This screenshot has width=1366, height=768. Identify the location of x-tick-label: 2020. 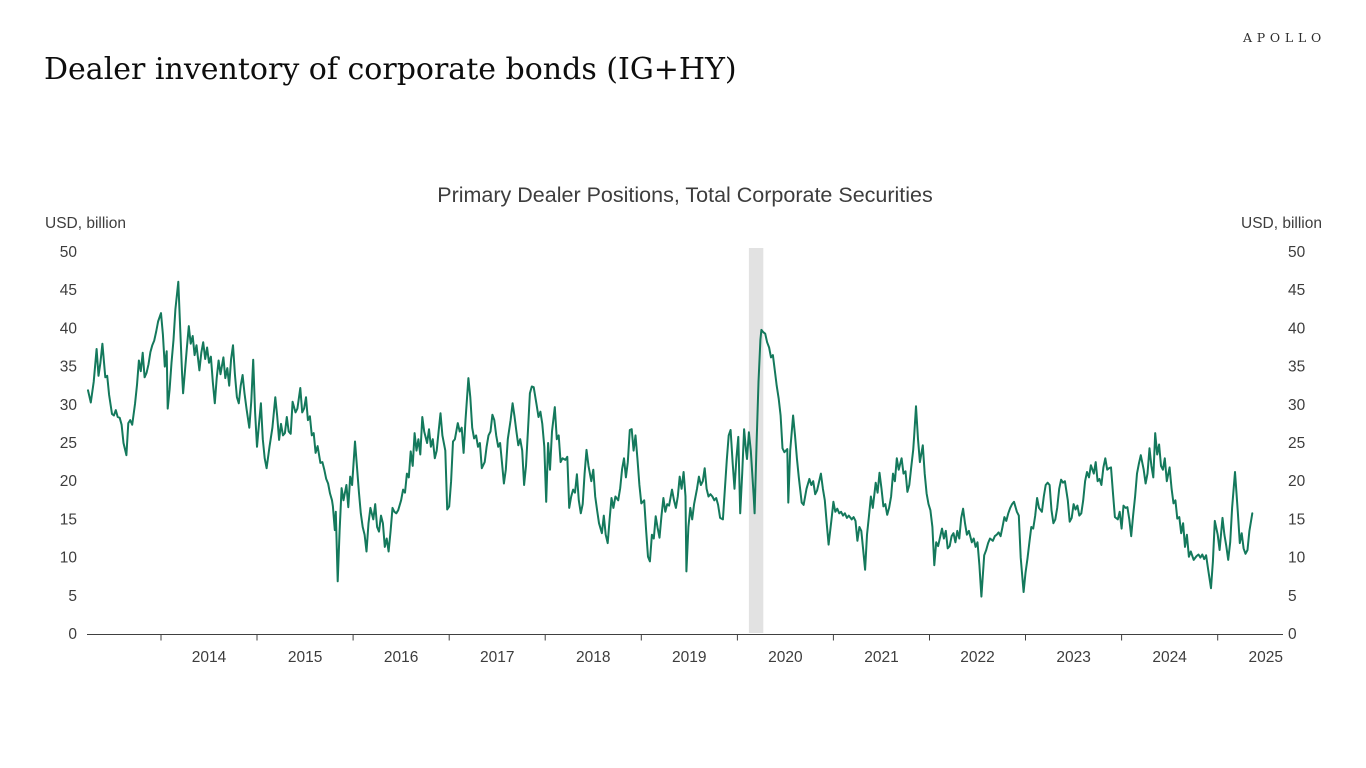
(785, 657).